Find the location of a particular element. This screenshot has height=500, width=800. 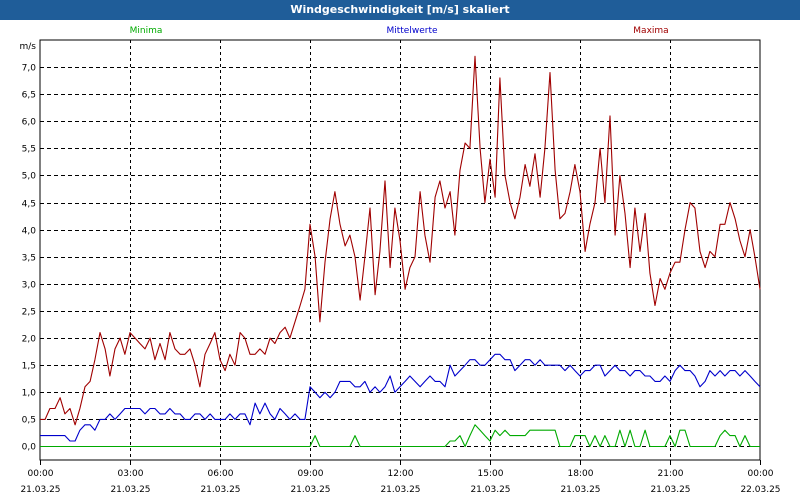

y-tick-label: 5,5 is located at coordinates (29, 150).